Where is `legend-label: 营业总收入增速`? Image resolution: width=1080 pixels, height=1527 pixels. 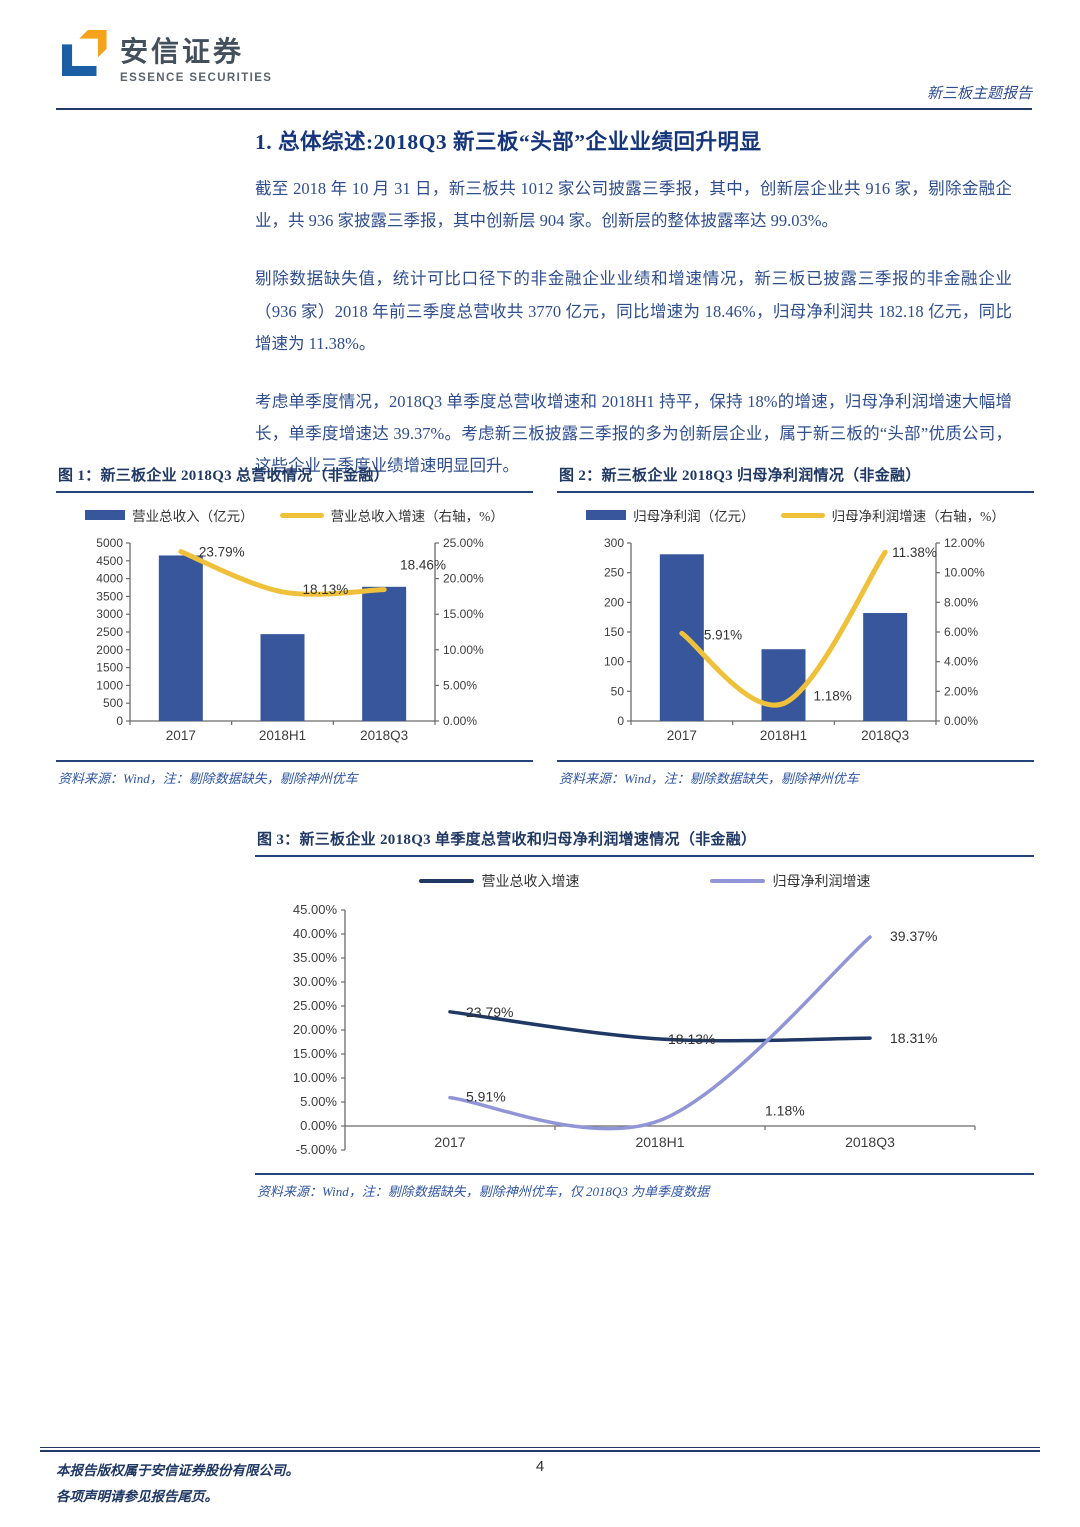
legend-label: 营业总收入增速 is located at coordinates (530, 882).